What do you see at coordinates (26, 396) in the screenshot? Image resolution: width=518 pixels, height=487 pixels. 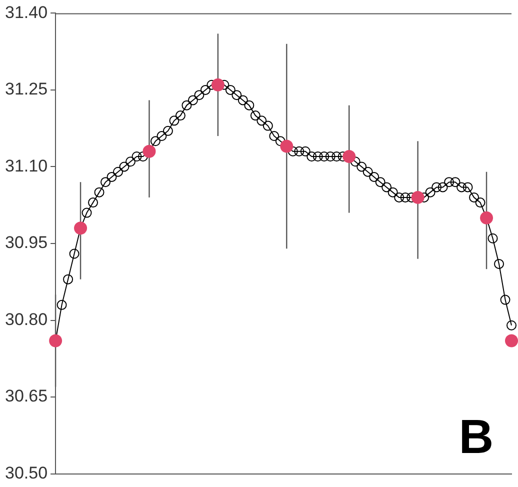 I see `y-tick-label: 30.65` at bounding box center [26, 396].